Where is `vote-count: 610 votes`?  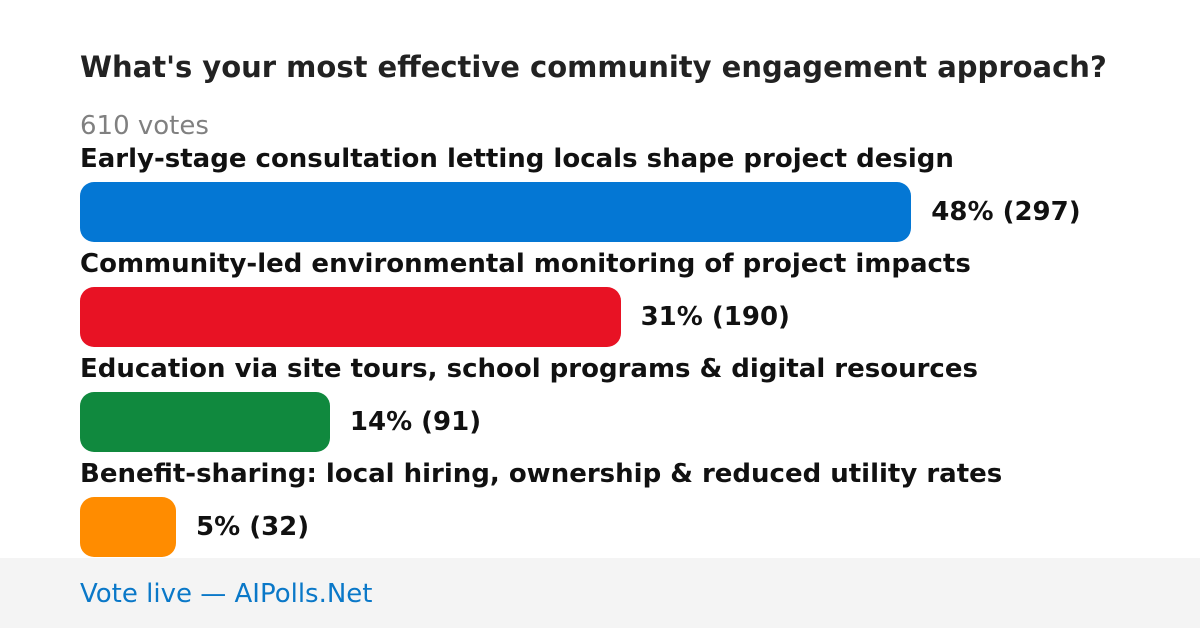
vote-count: 610 votes is located at coordinates (144, 126).